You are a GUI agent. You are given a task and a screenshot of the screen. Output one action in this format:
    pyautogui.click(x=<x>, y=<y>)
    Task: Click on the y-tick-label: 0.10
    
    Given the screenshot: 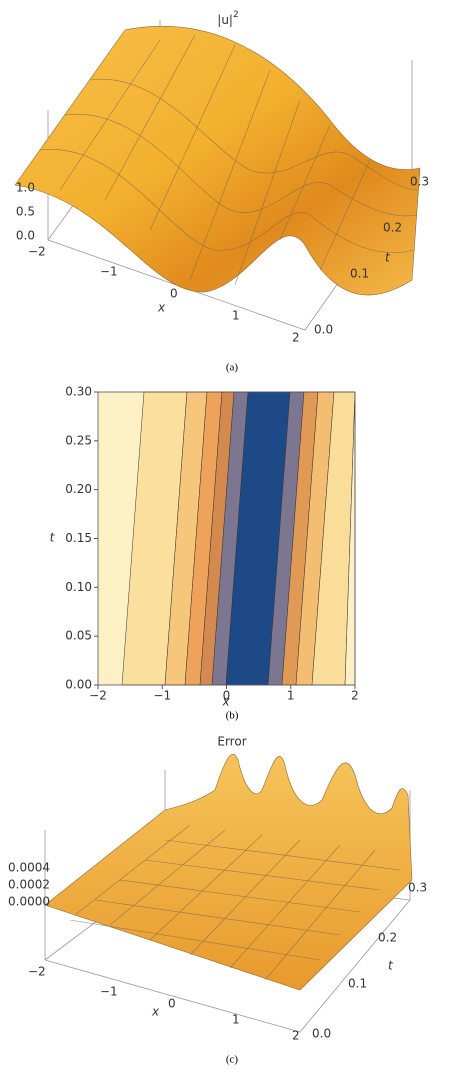 What is the action you would take?
    pyautogui.click(x=78, y=587)
    